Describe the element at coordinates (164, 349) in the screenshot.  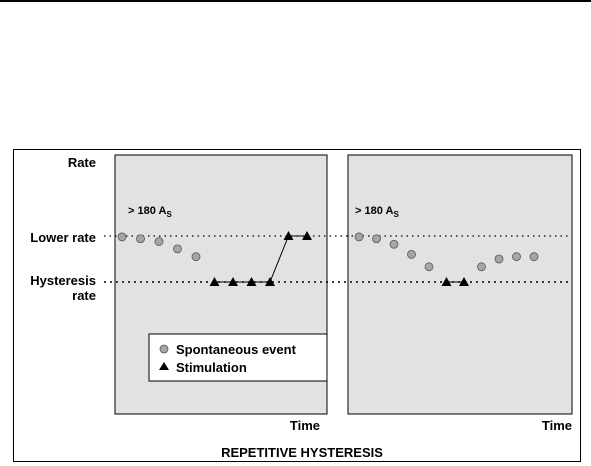
I see `legend-spontaneous-marker` at that location.